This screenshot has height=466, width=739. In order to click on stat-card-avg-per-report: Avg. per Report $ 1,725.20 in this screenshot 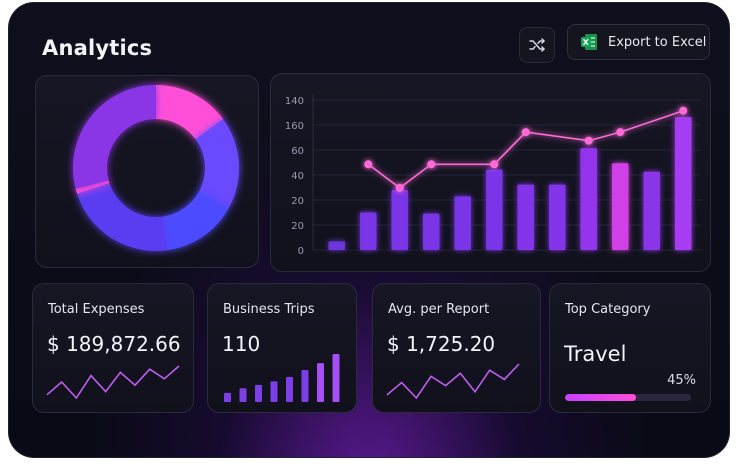, I will do `click(456, 348)`.